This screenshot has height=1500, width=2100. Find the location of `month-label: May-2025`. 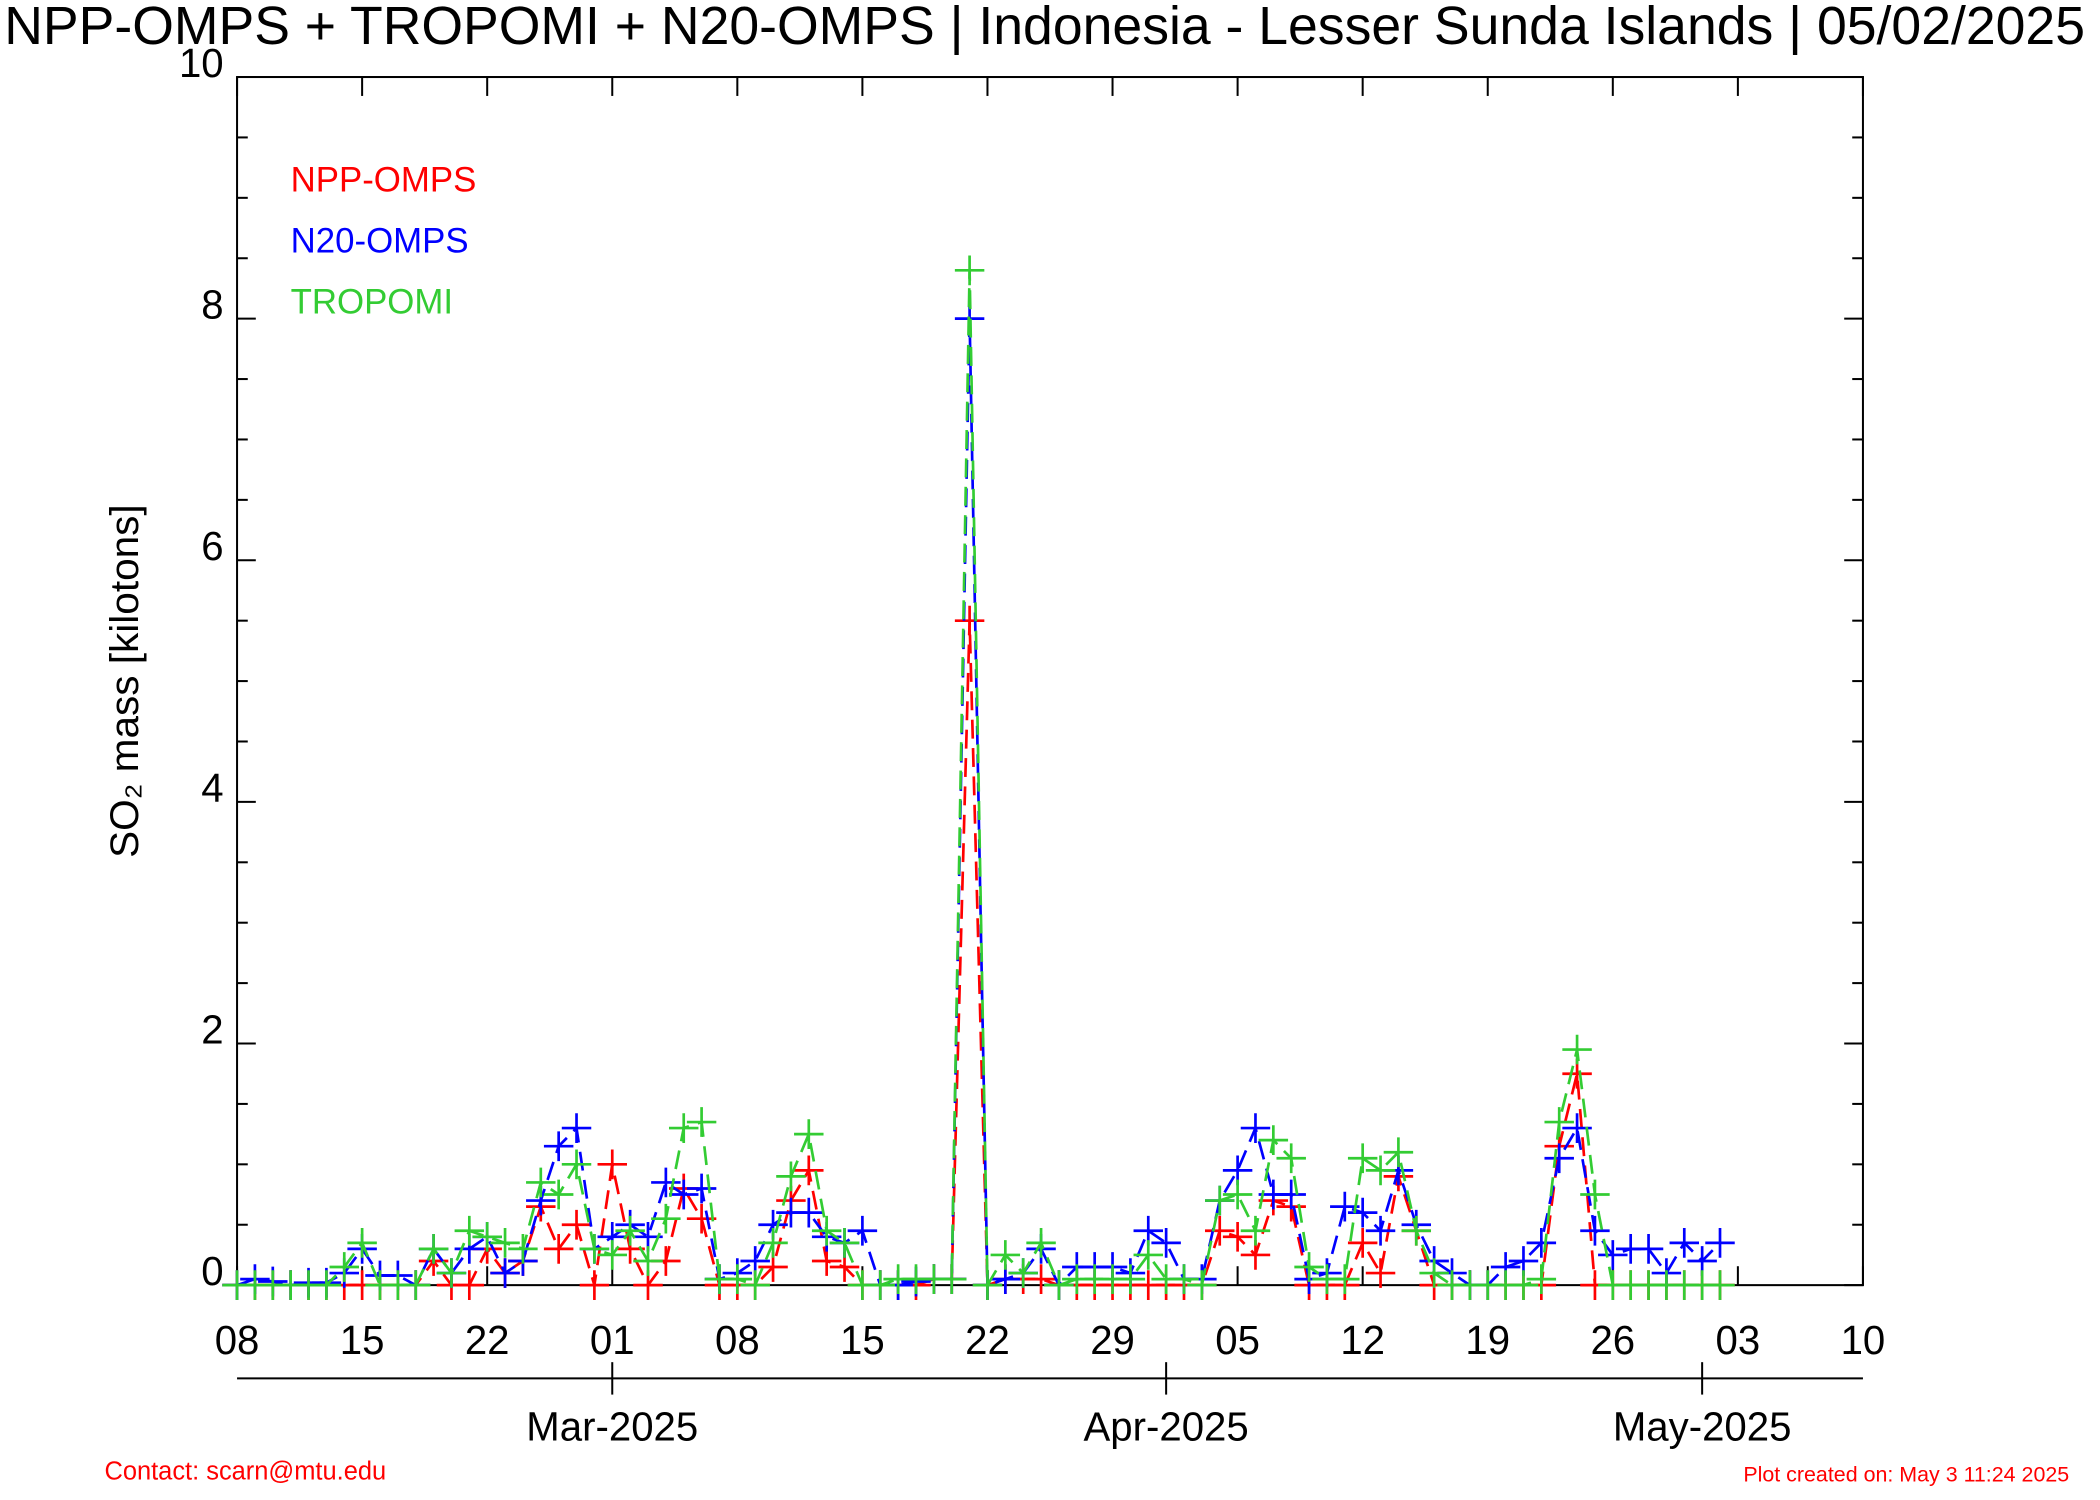

month-label: May-2025 is located at coordinates (1702, 1426).